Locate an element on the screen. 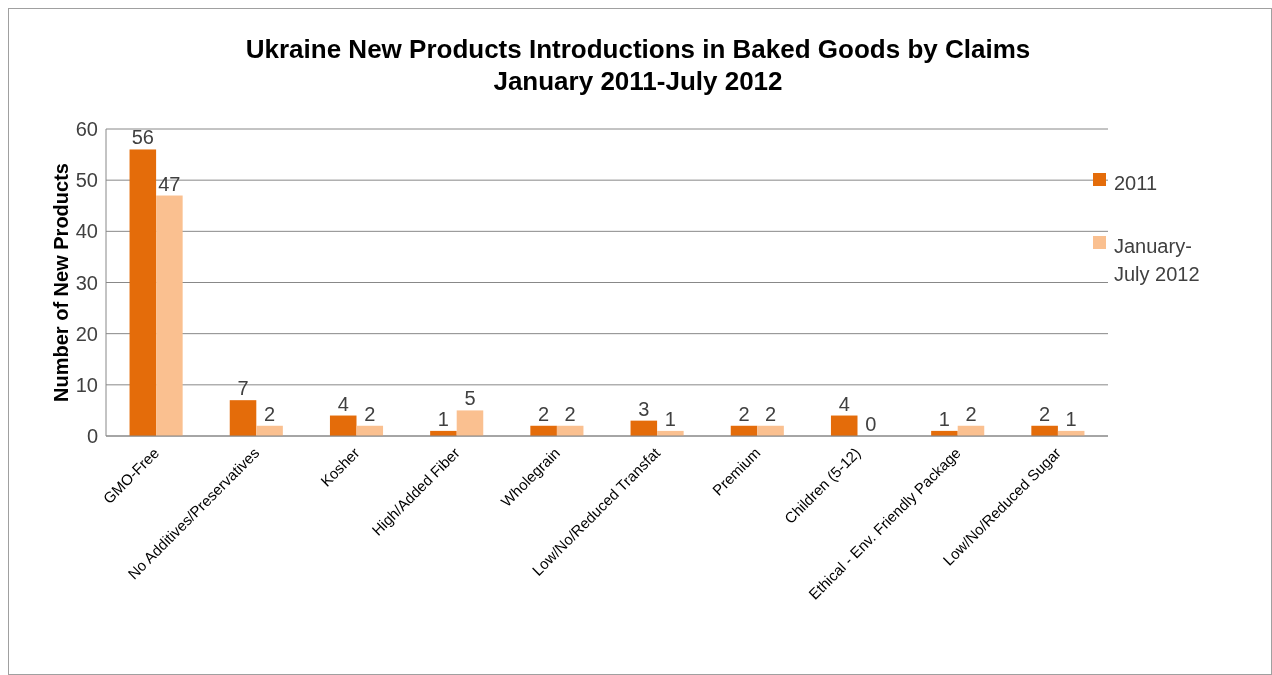  y-tick-label: 0 is located at coordinates (92, 436).